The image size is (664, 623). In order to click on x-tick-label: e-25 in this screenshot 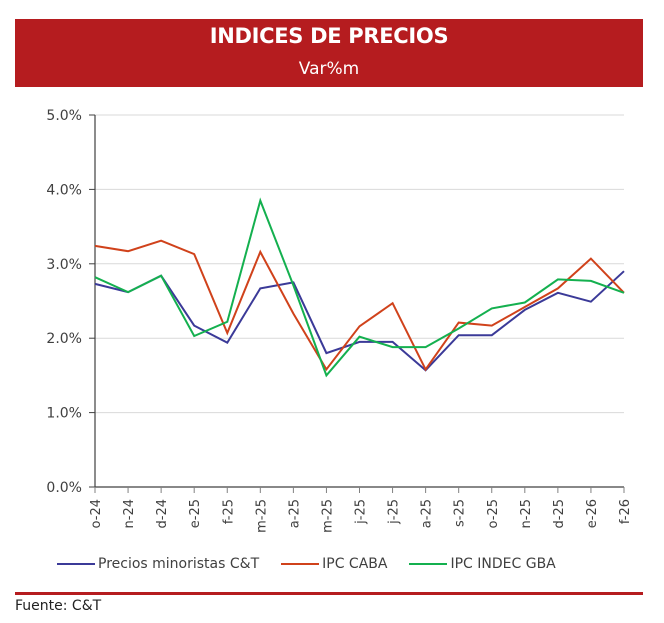, I will do `click(195, 513)`.